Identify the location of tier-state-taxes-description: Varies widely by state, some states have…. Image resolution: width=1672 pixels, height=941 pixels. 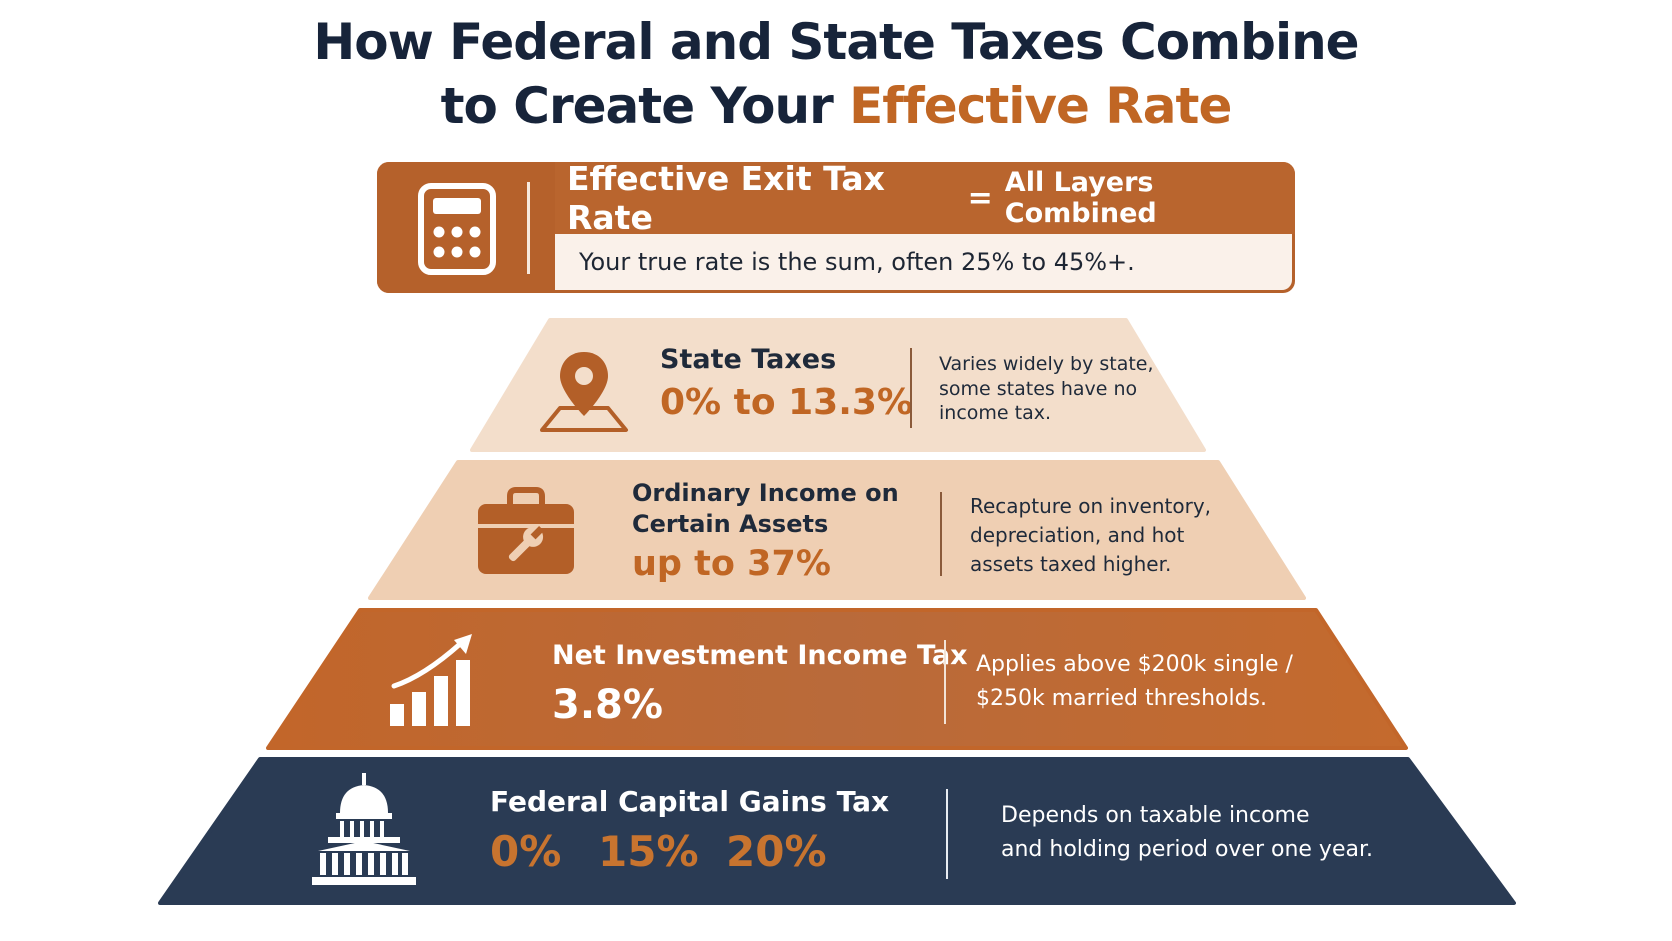
(1046, 389).